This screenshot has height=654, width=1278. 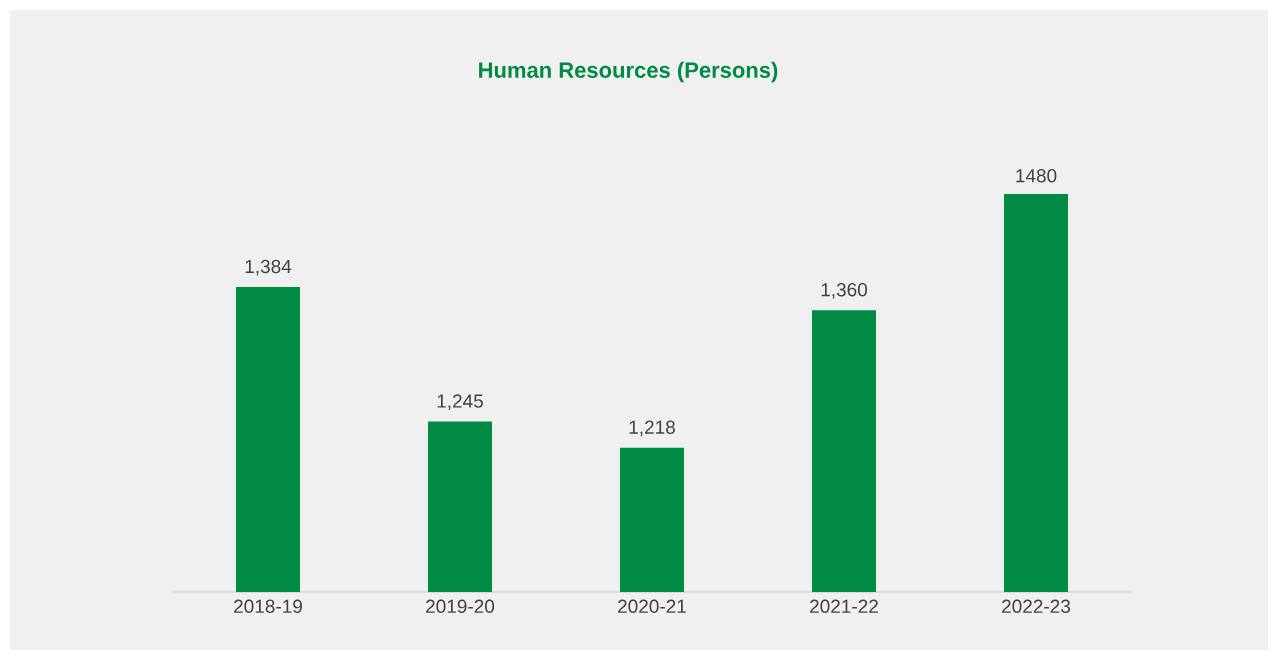 I want to click on data-label: 1,245, so click(x=460, y=402).